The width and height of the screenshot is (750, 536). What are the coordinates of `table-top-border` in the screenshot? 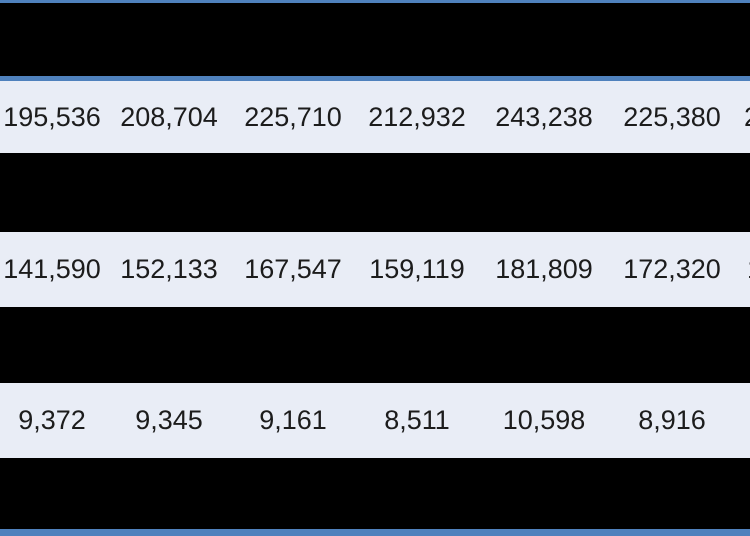 It's located at (375, 1).